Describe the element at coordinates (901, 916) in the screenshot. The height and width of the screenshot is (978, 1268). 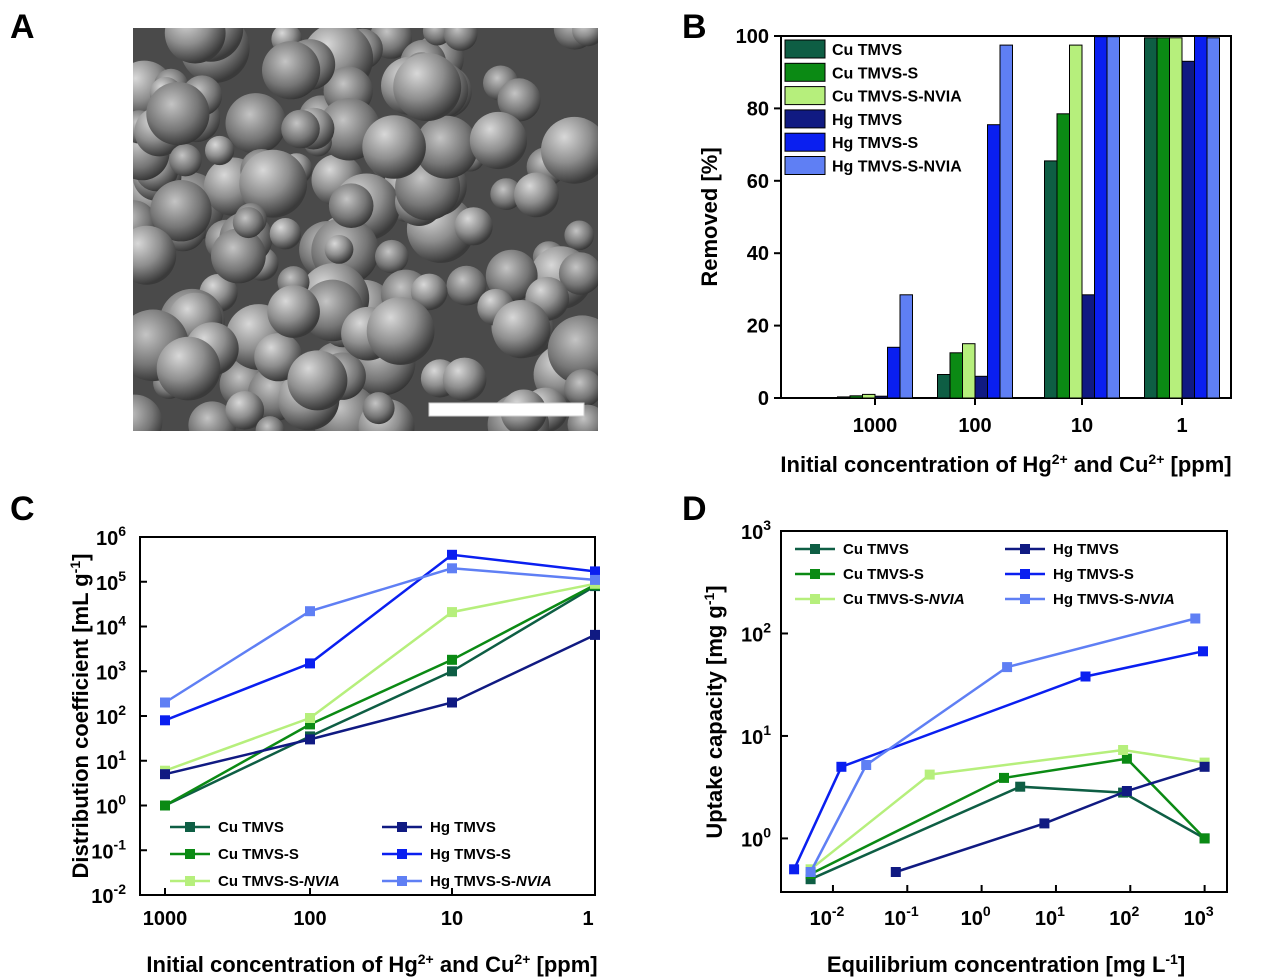
I see `x-tick-label: 10⁻¹` at that location.